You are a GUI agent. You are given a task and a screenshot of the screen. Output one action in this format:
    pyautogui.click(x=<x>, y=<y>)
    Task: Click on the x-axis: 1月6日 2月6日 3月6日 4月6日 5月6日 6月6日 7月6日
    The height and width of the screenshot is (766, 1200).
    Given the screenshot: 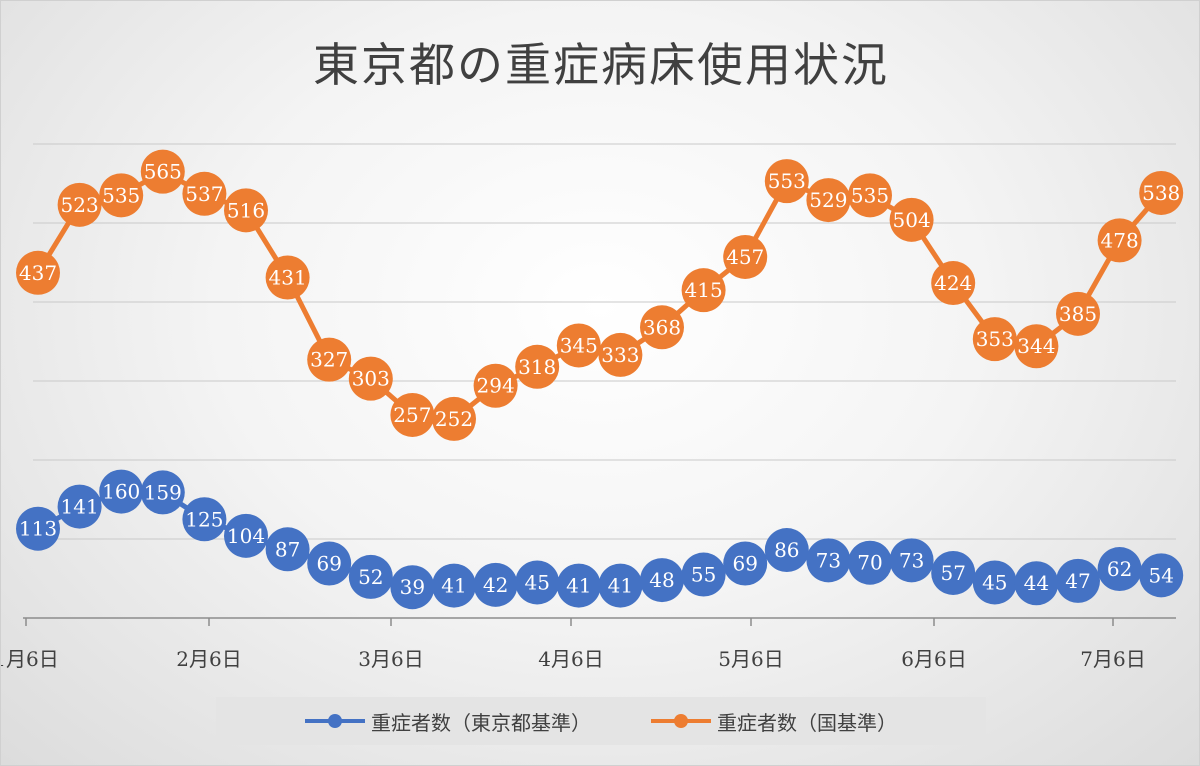 What is the action you would take?
    pyautogui.click(x=588, y=644)
    